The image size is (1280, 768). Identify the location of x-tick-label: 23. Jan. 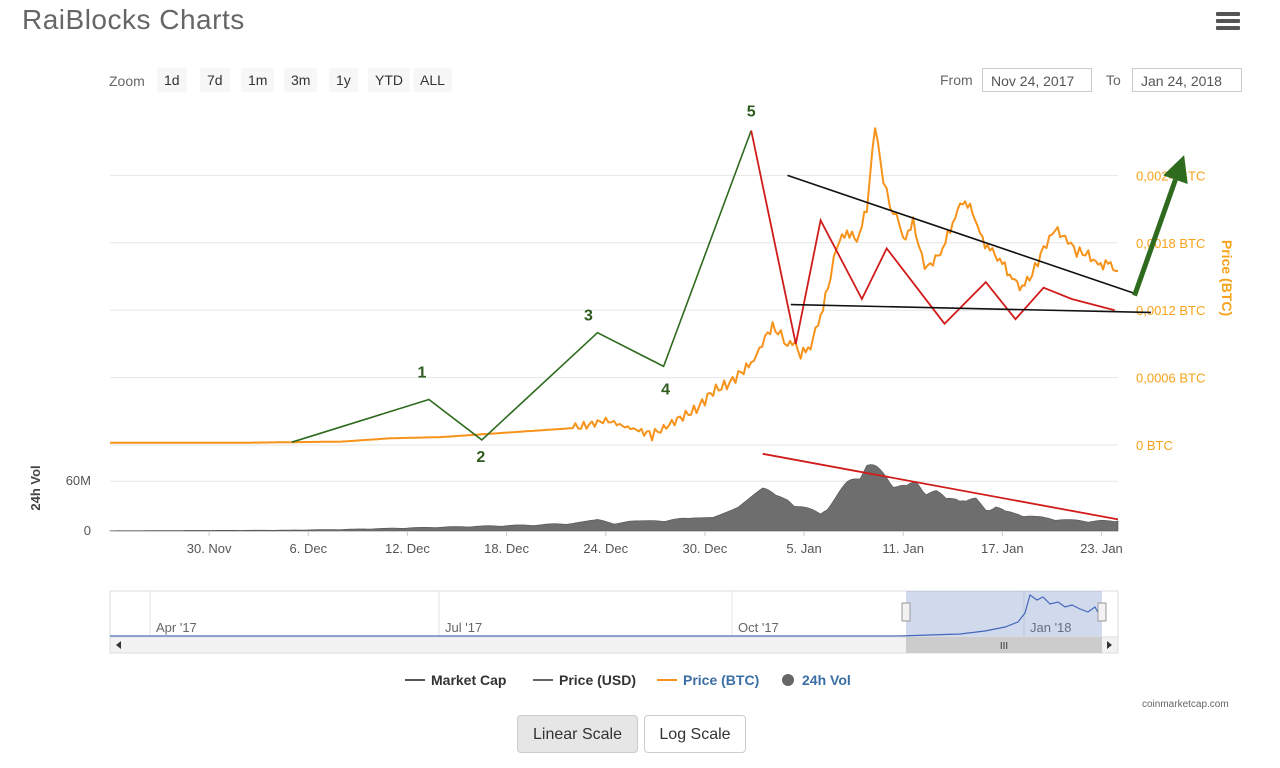
(1101, 548).